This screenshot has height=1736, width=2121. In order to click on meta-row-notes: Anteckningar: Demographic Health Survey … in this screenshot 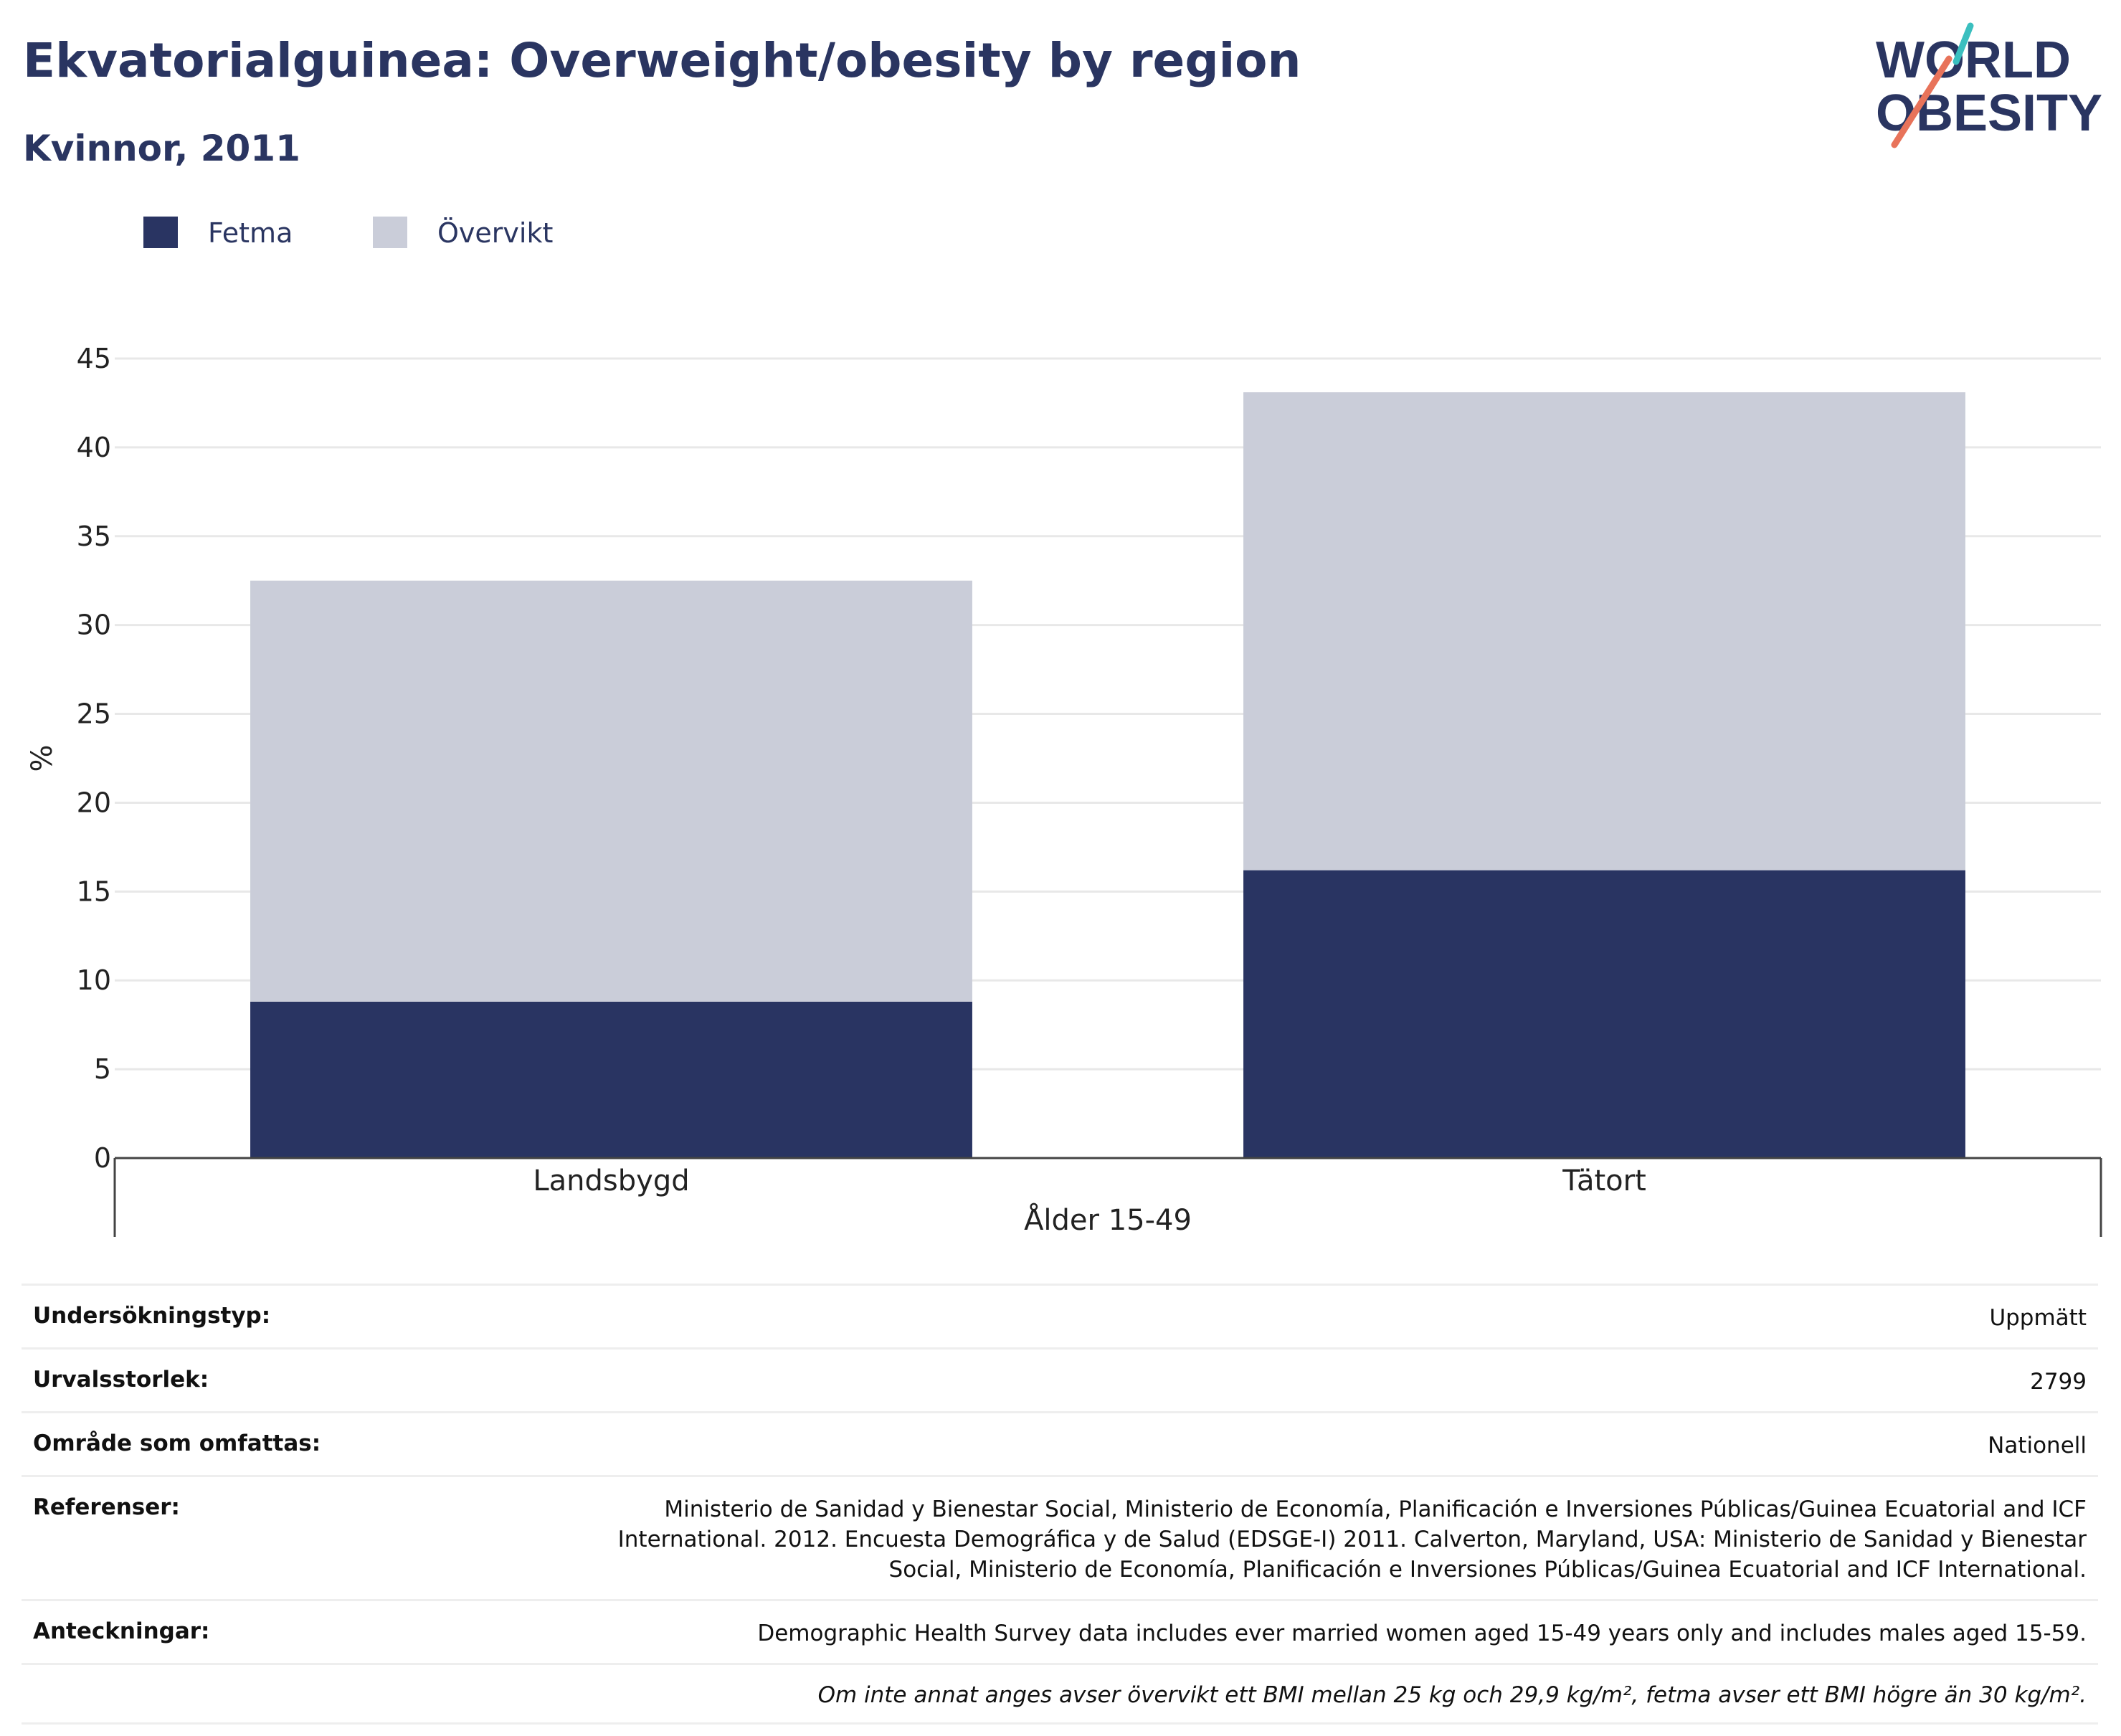, I will do `click(1060, 1631)`.